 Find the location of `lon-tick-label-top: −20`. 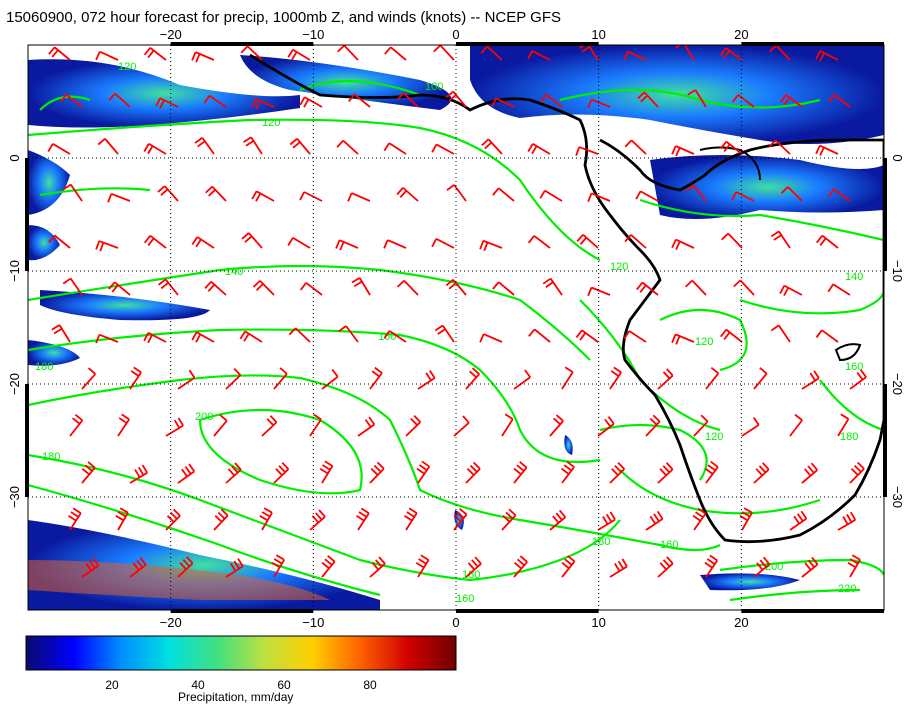

lon-tick-label-top: −20 is located at coordinates (171, 34).